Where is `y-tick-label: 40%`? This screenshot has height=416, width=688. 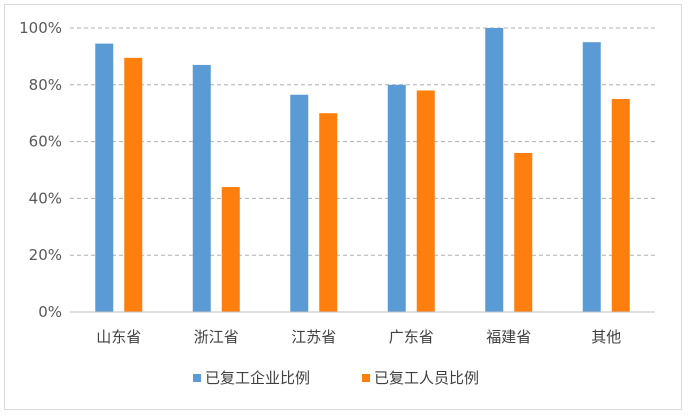
y-tick-label: 40% is located at coordinates (45, 198).